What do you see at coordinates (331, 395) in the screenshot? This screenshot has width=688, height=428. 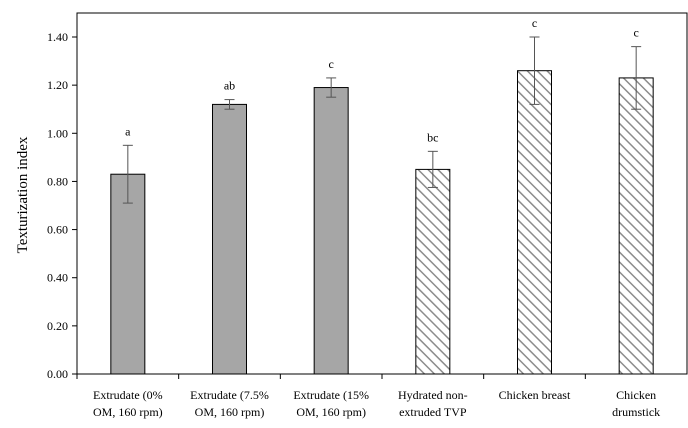 I see `x-category-label: Extrudate (15%` at bounding box center [331, 395].